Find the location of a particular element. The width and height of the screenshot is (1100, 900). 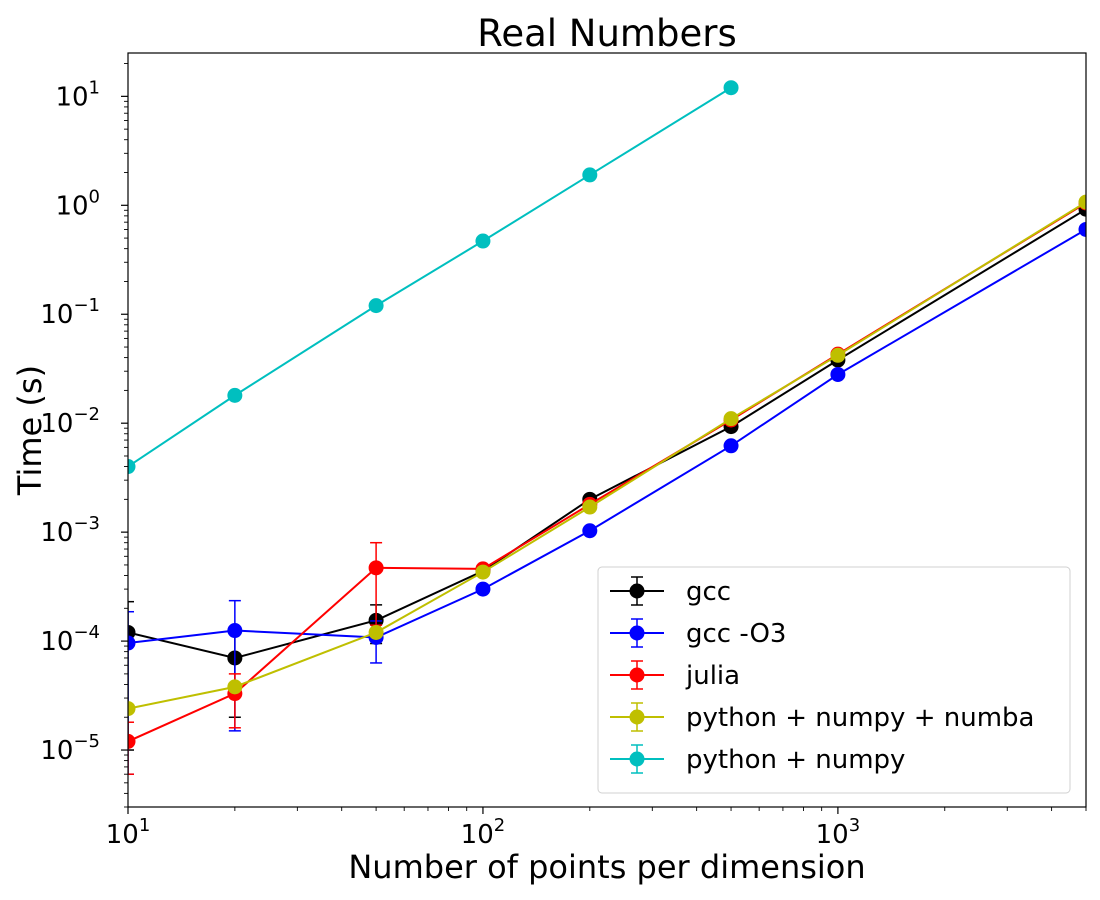

x-tick-label-exponent: 2 is located at coordinates (499, 825).